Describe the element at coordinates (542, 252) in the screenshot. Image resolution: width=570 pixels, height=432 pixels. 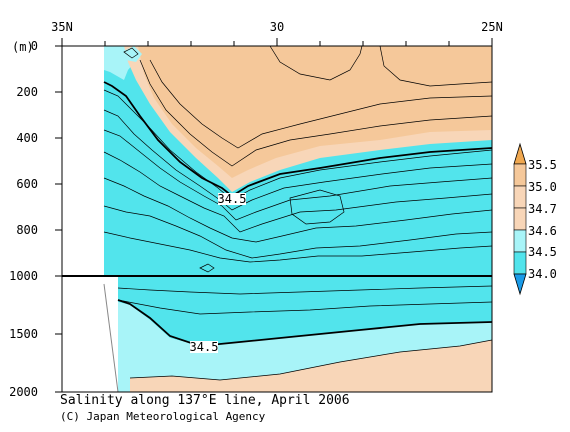
I see `colorbar-label-4: 34.5` at that location.